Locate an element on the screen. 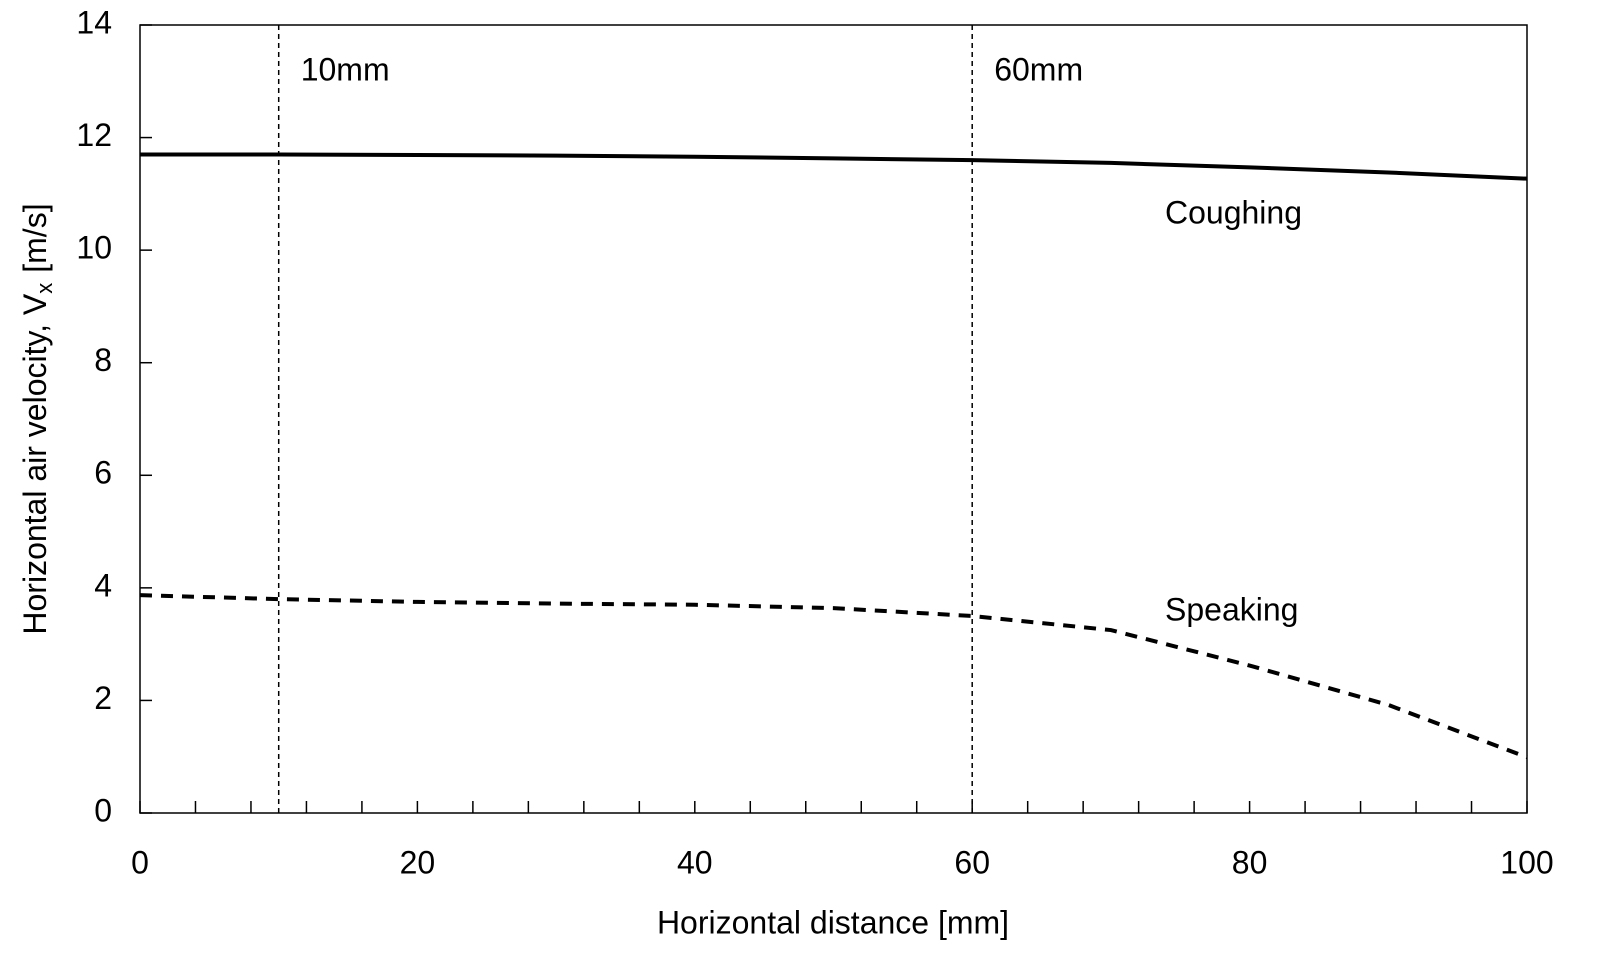  y-tick-label: 2 is located at coordinates (103, 698).